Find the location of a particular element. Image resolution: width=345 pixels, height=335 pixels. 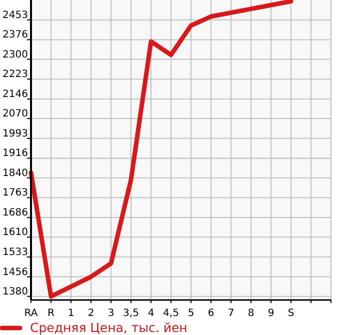

x-tick-label: 3 is located at coordinates (111, 313).